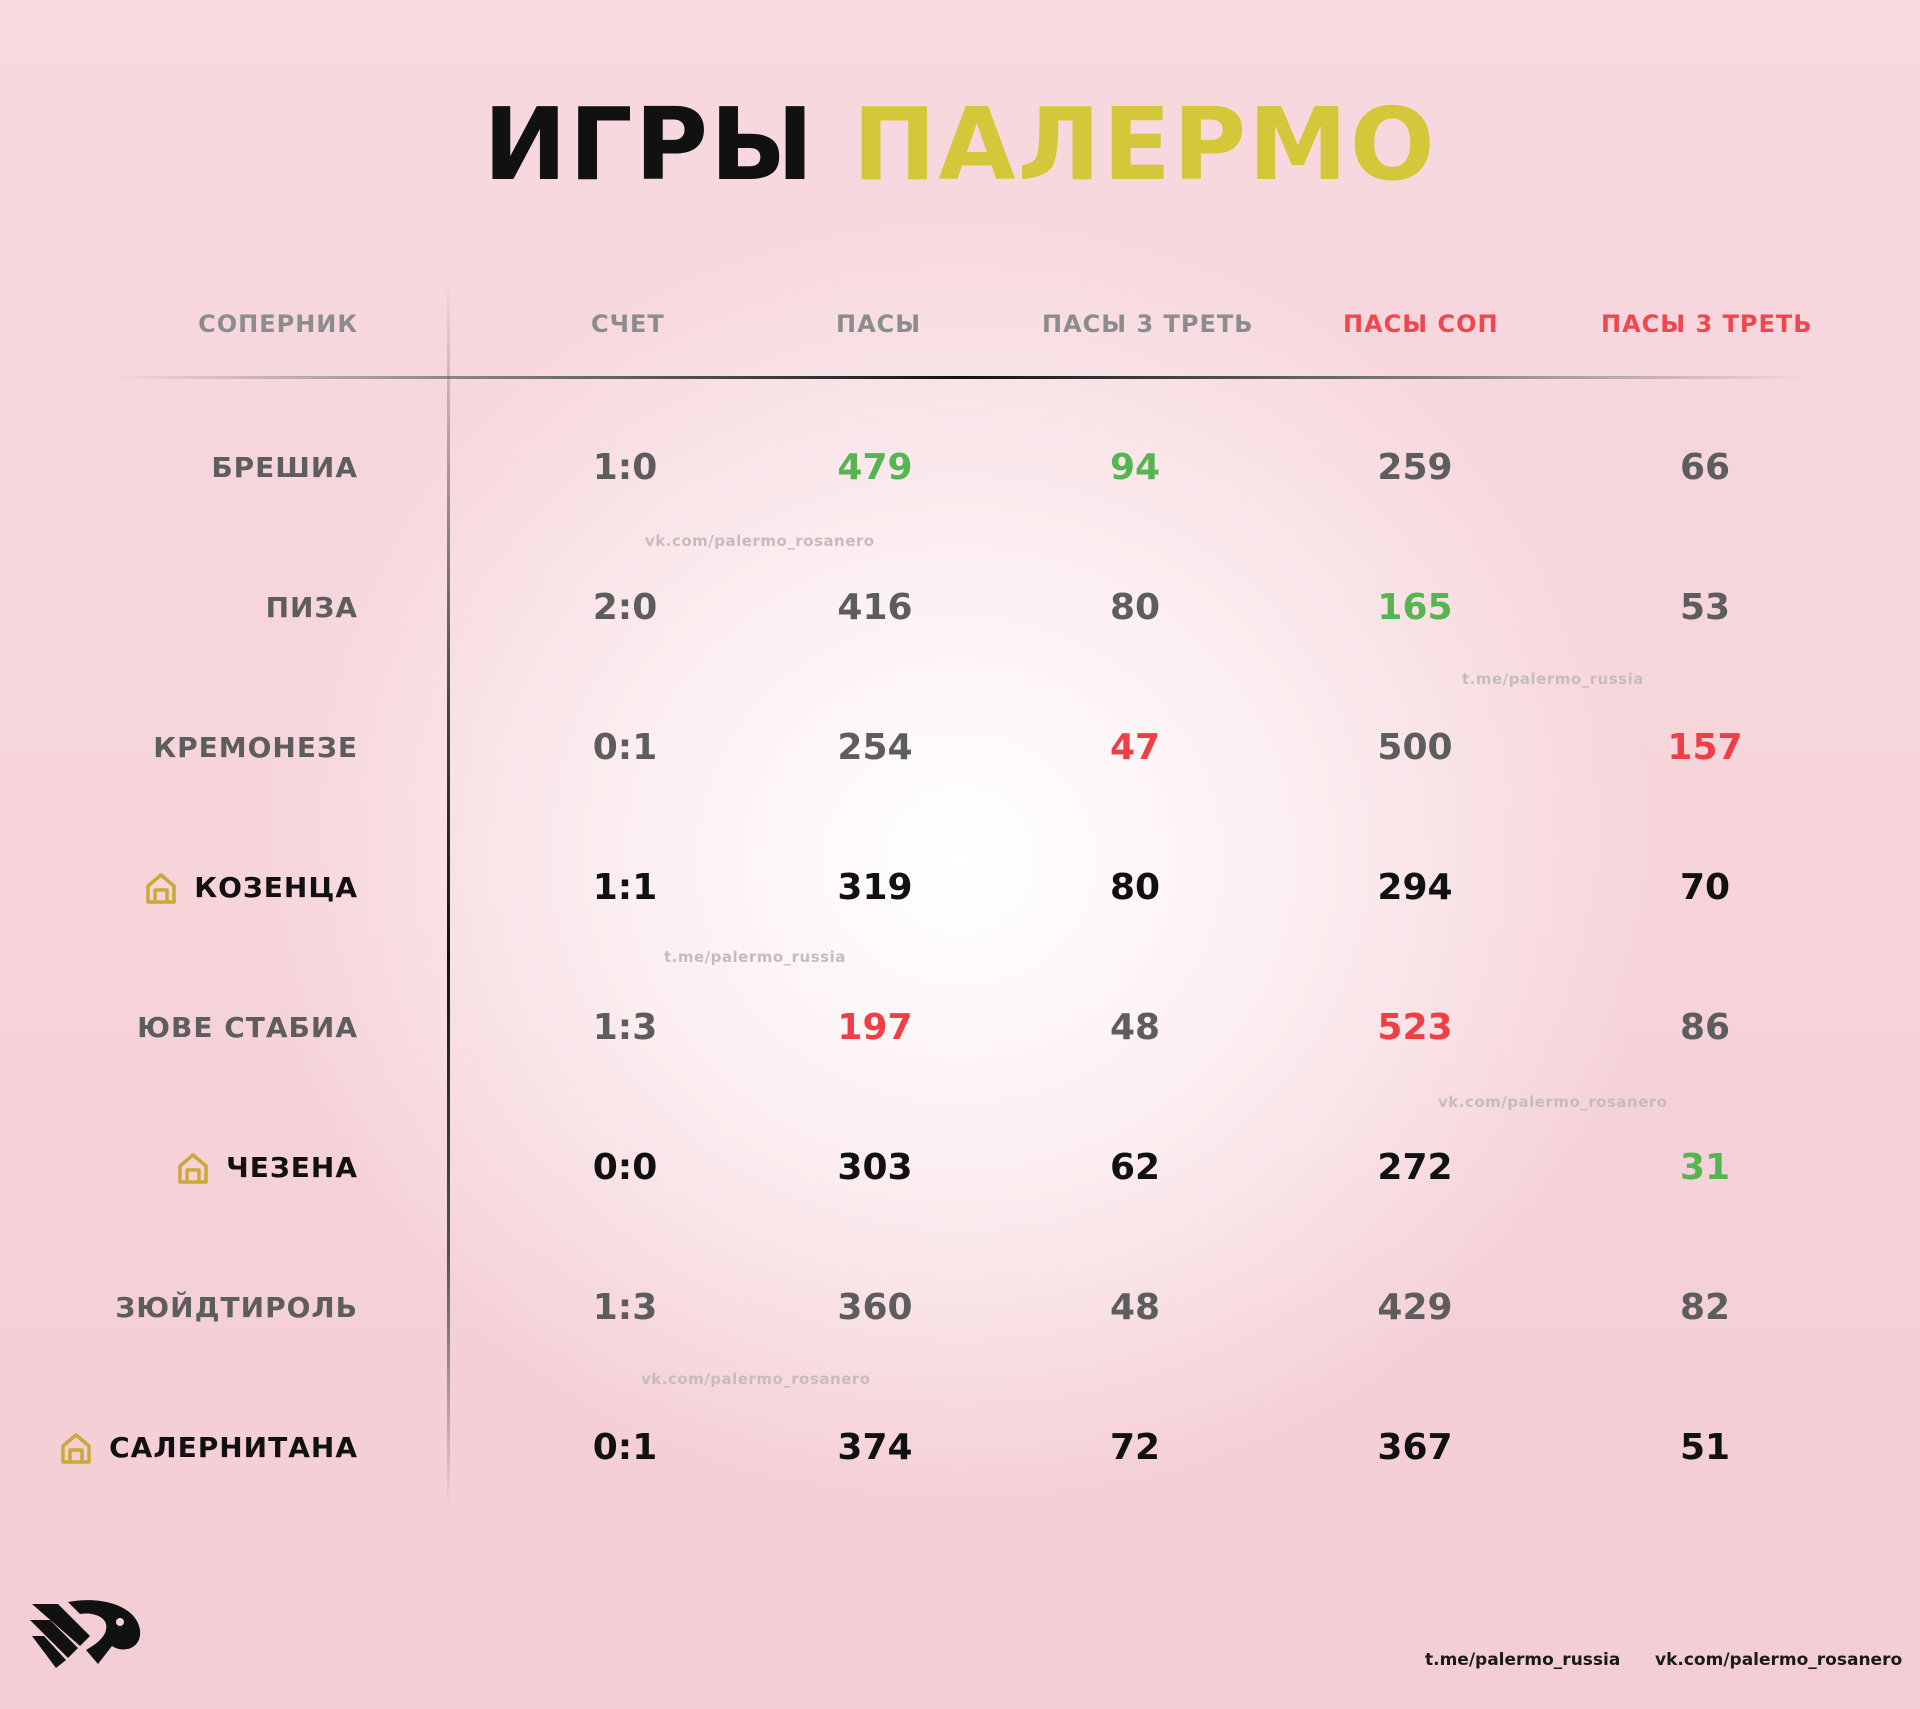 The width and height of the screenshot is (1920, 1709). I want to click on table-row: ЧЕЗЕНА 0:0 303 62 272 31, so click(960, 1168).